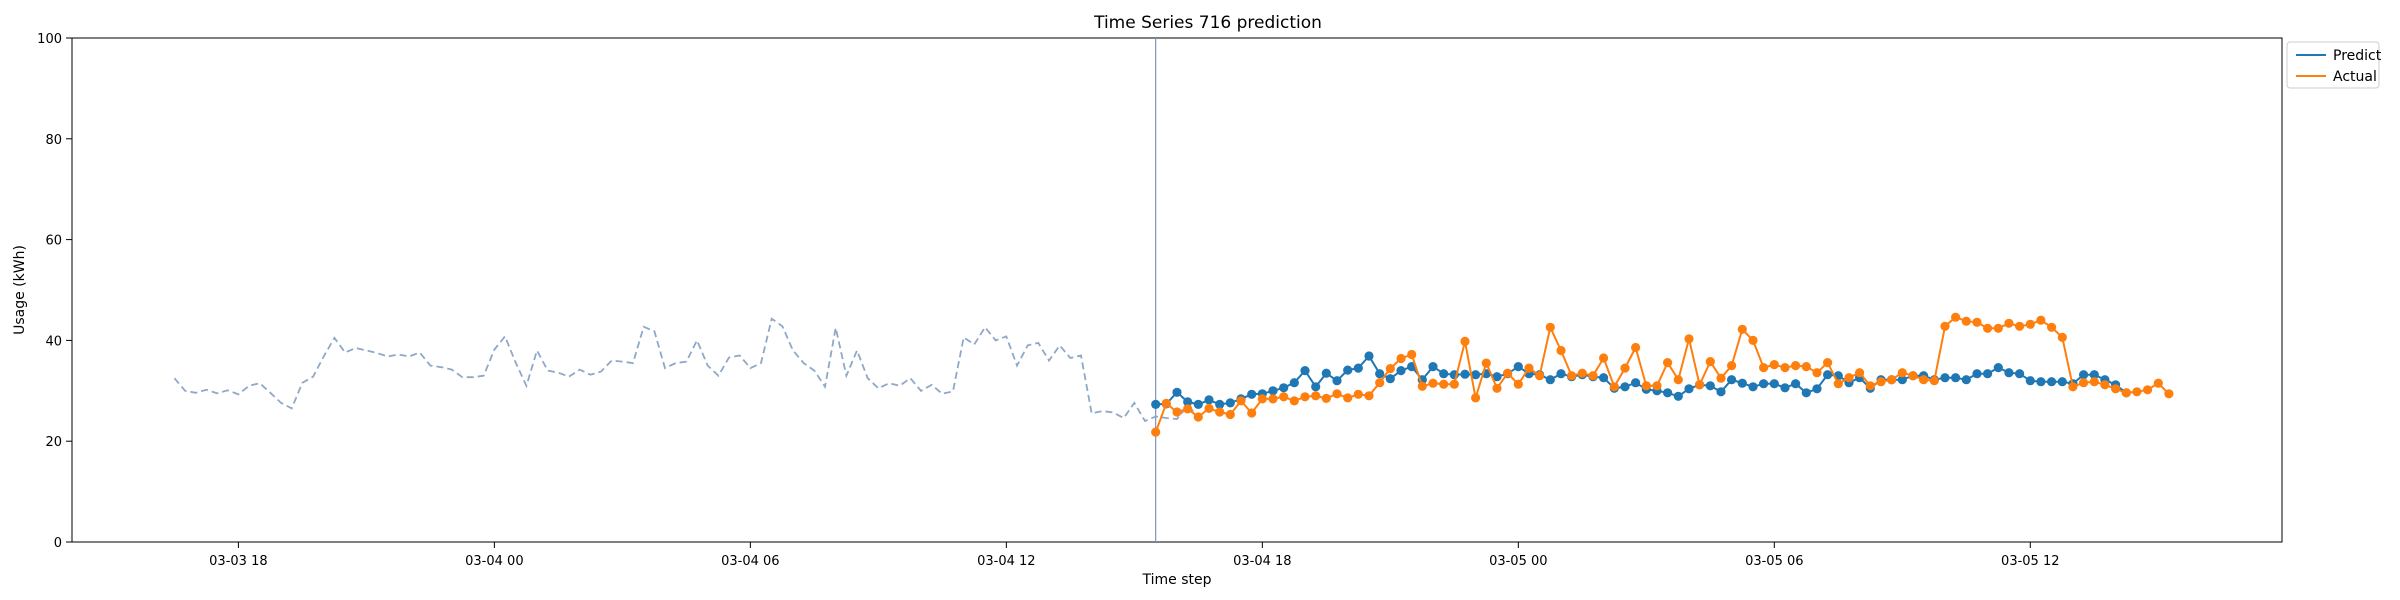 This screenshot has height=600, width=2400. I want to click on x-tick-label: 03-04 18, so click(1262, 561).